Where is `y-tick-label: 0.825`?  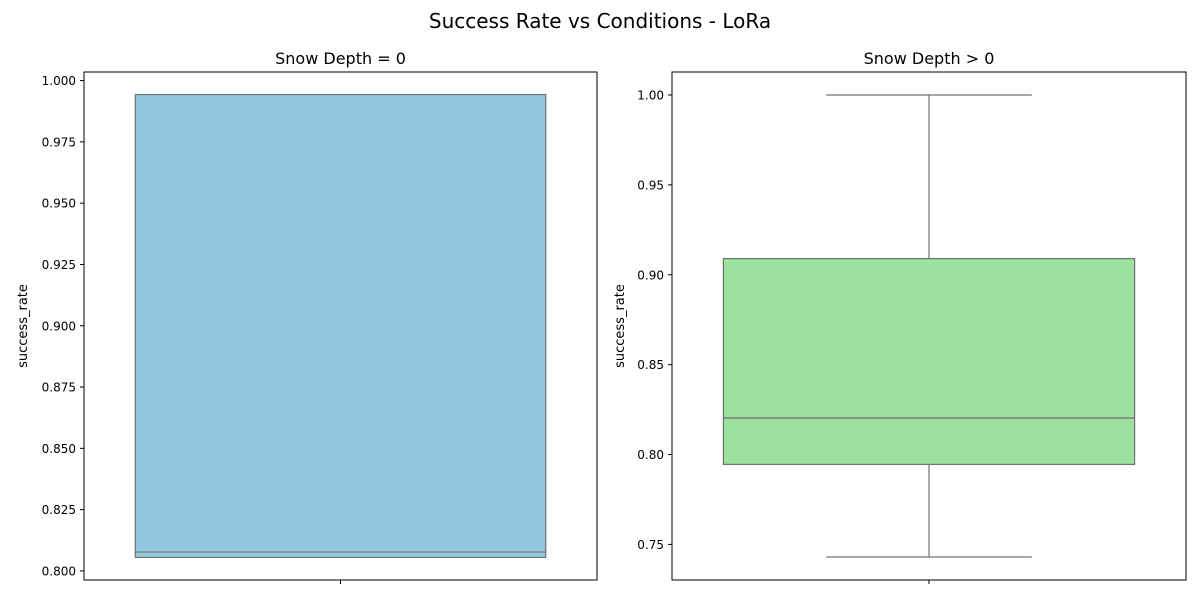
y-tick-label: 0.825 is located at coordinates (59, 510).